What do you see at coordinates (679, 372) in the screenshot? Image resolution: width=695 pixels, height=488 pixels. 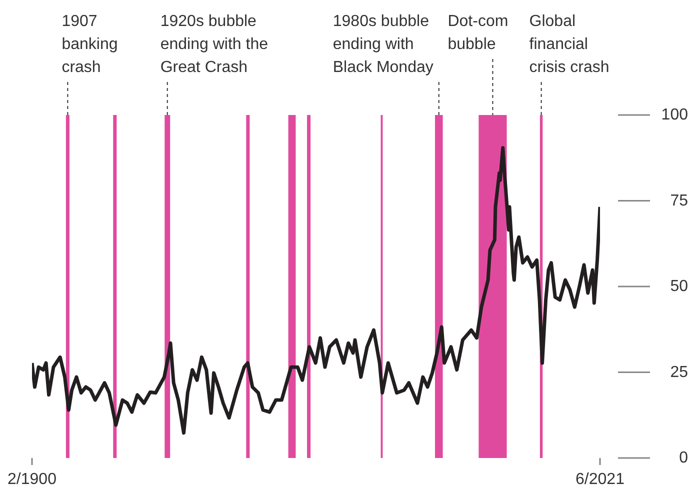 I see `y-tick-label: 25` at bounding box center [679, 372].